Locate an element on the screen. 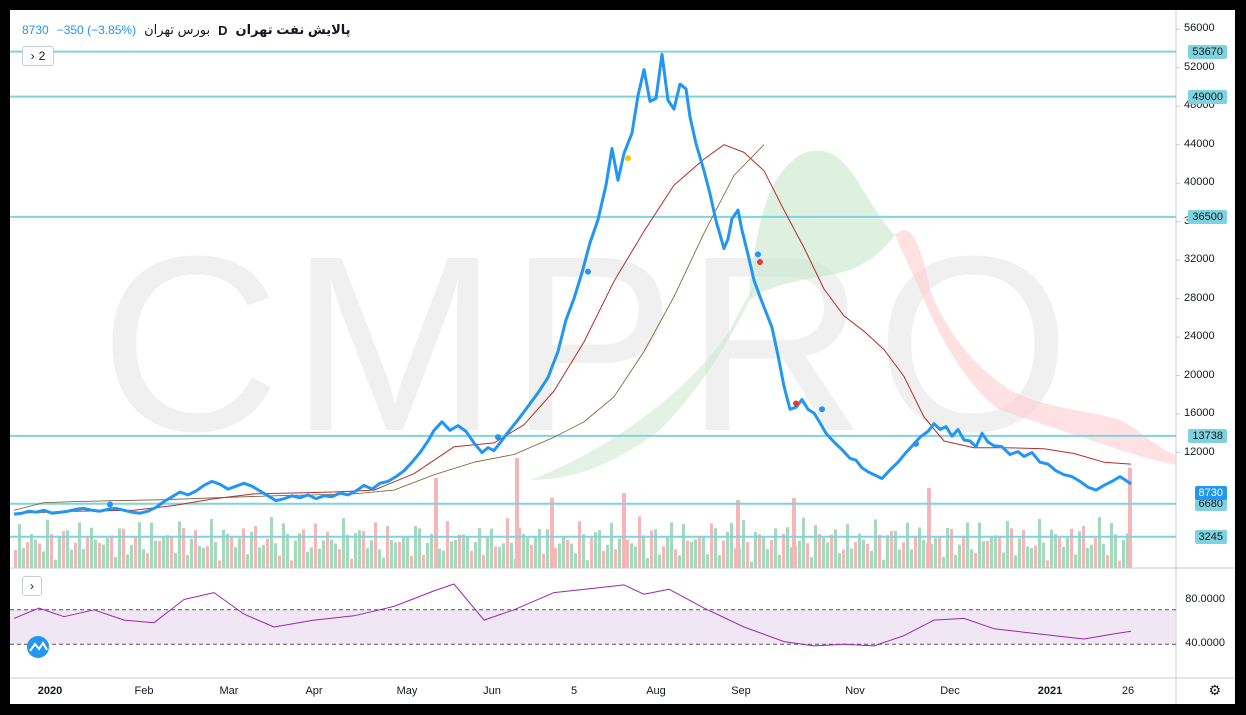  current-price-label: 8730 is located at coordinates (1210, 493).